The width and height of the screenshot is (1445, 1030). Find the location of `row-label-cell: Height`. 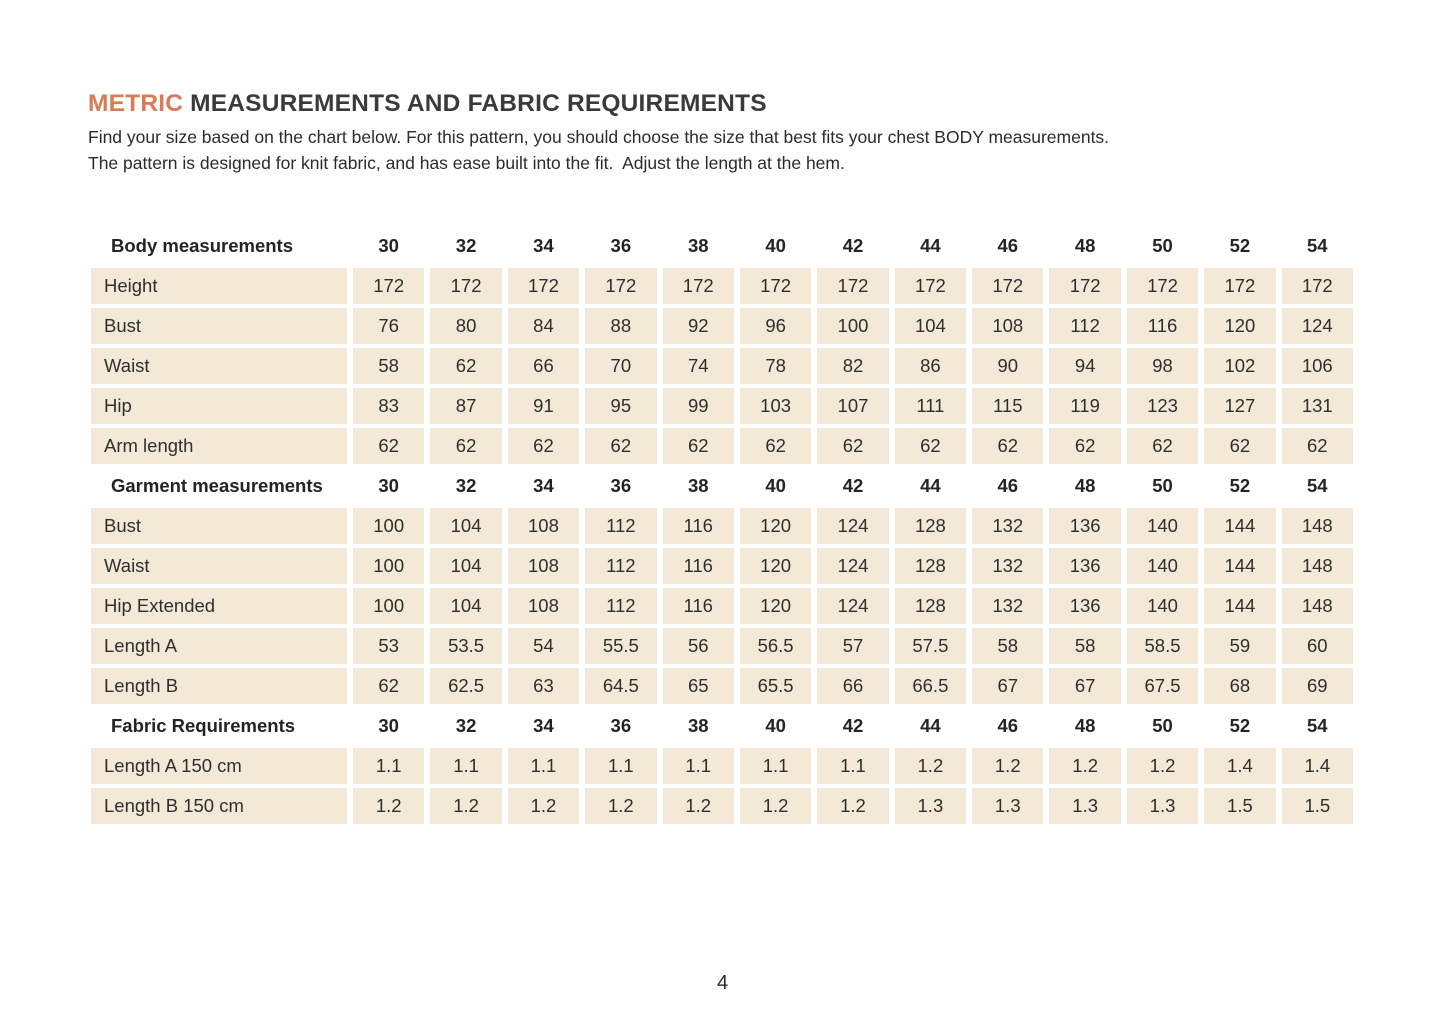

row-label-cell: Height is located at coordinates (219, 286).